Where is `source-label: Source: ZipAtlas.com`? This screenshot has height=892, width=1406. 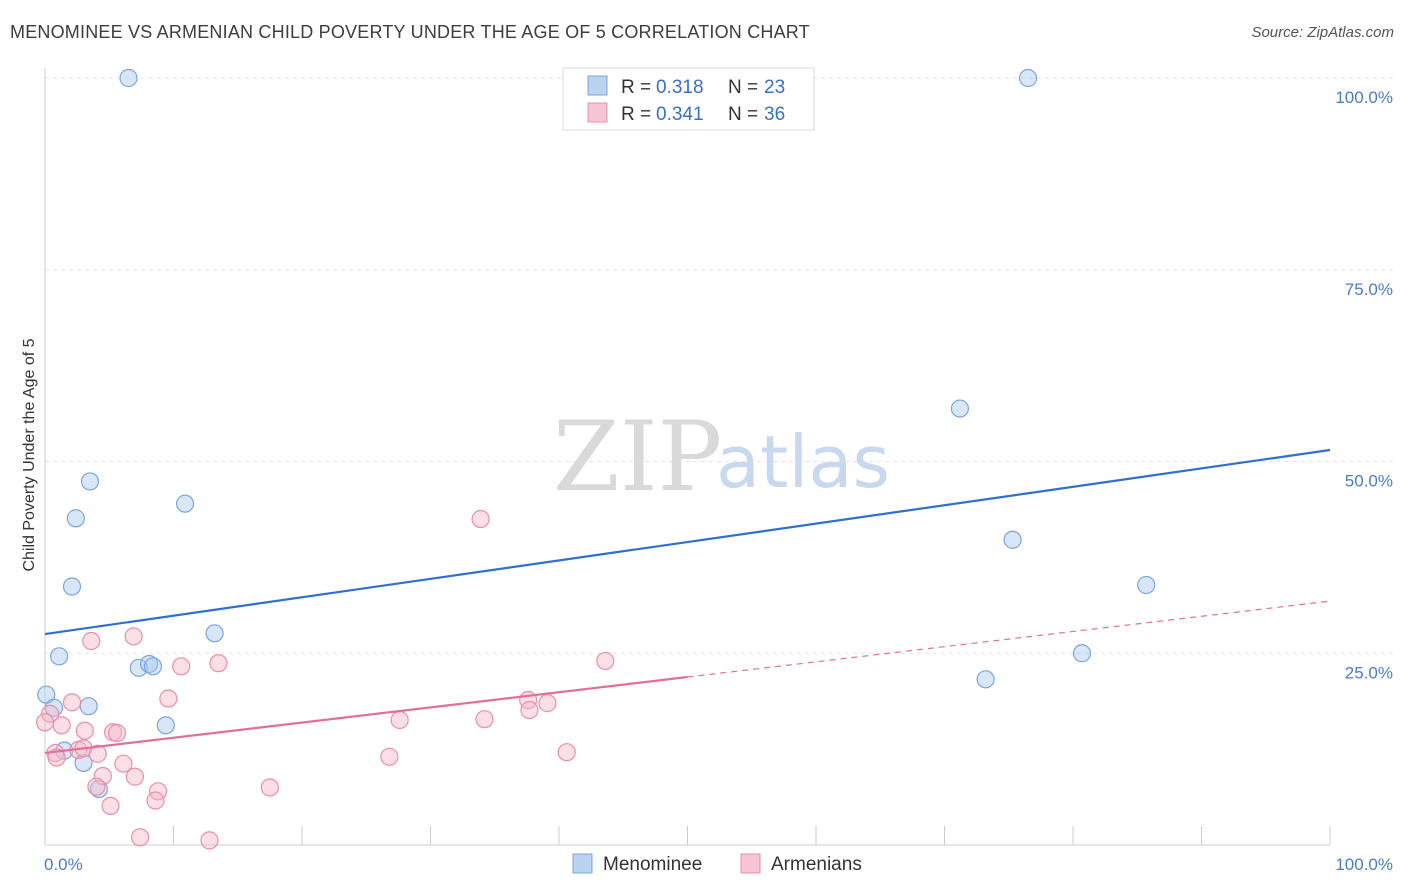 source-label: Source: ZipAtlas.com is located at coordinates (1322, 32).